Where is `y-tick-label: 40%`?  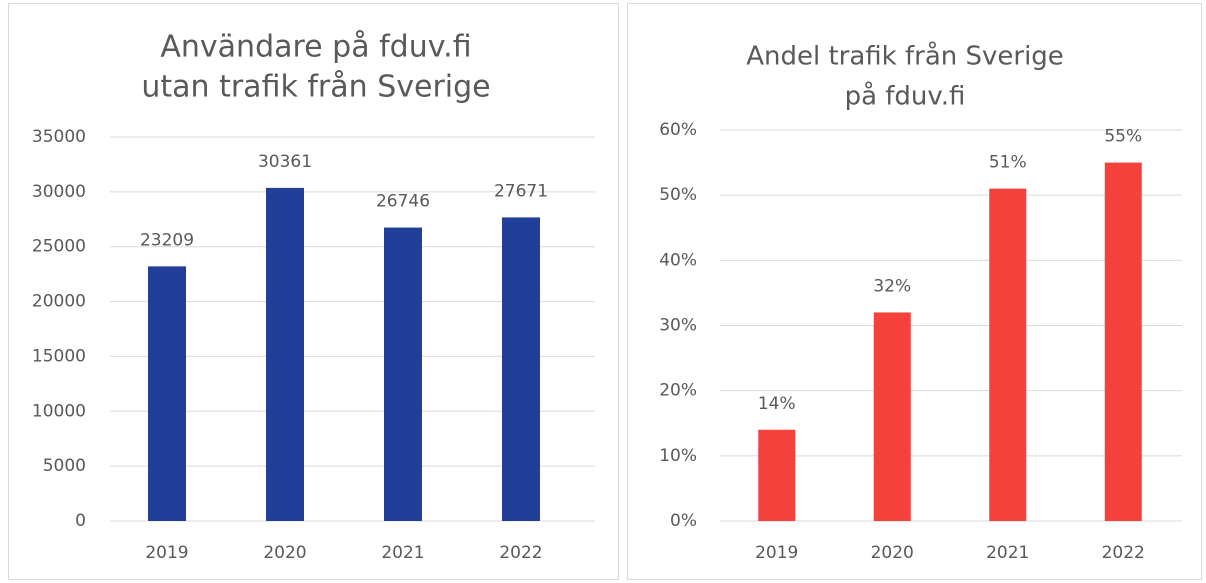
y-tick-label: 40% is located at coordinates (678, 260).